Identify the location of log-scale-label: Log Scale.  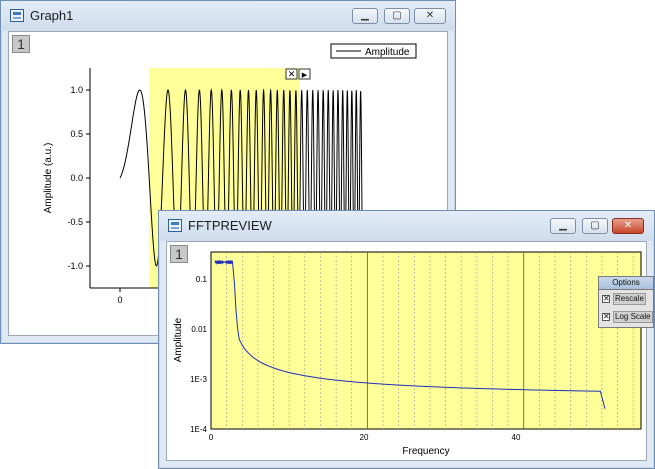
(633, 317).